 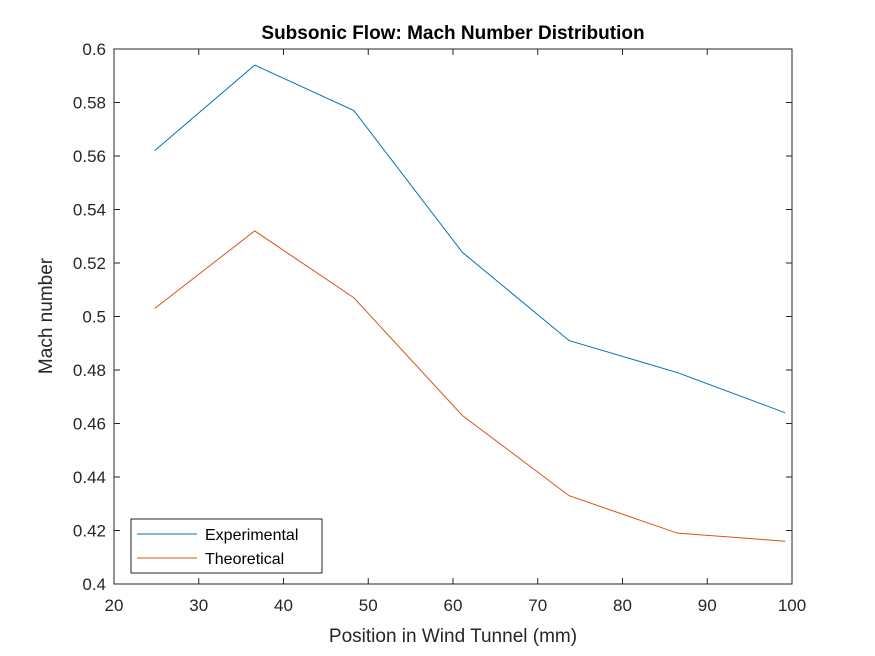 What do you see at coordinates (89, 263) in the screenshot?
I see `y-tick-label: 0.52` at bounding box center [89, 263].